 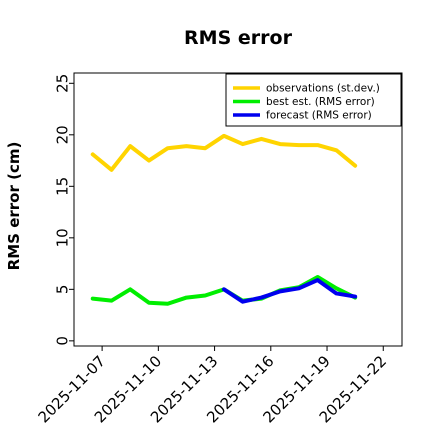 I want to click on y-tick-label: 20, so click(x=62, y=134).